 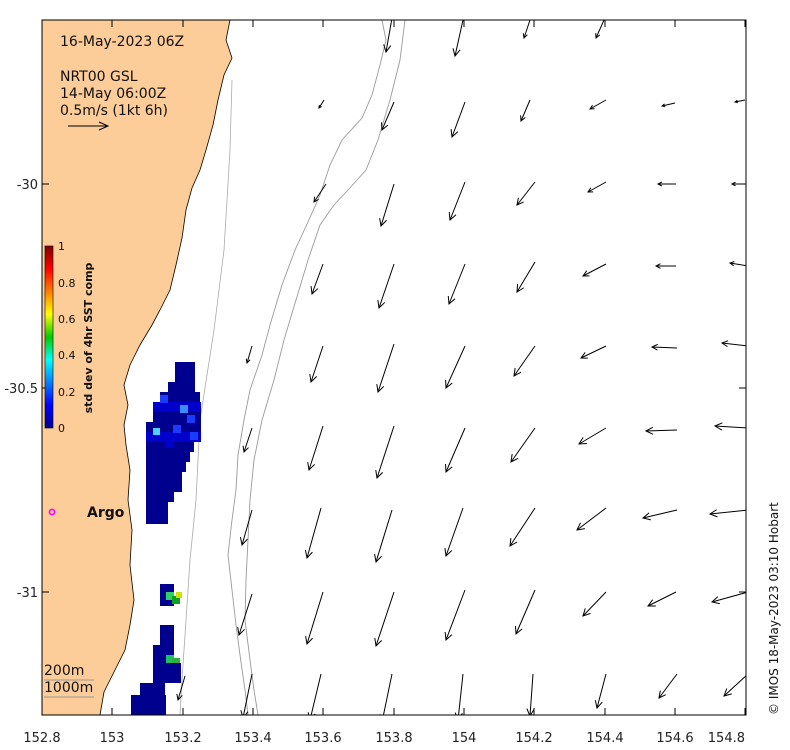 What do you see at coordinates (182, 738) in the screenshot?
I see `x-tick-label: 153.2` at bounding box center [182, 738].